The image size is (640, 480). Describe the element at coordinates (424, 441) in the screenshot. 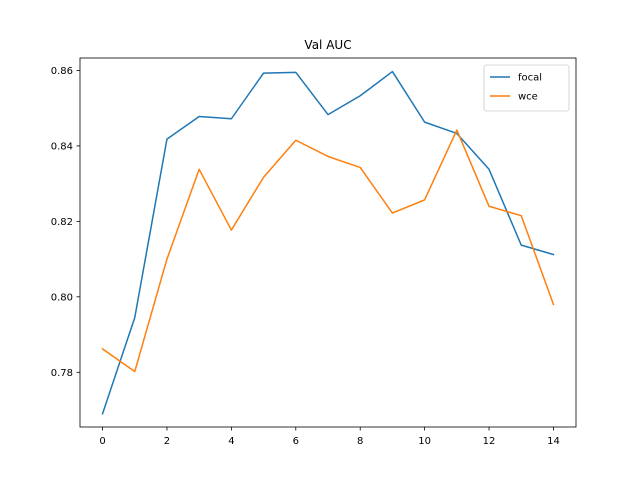

I see `x-tick-label: 10` at that location.